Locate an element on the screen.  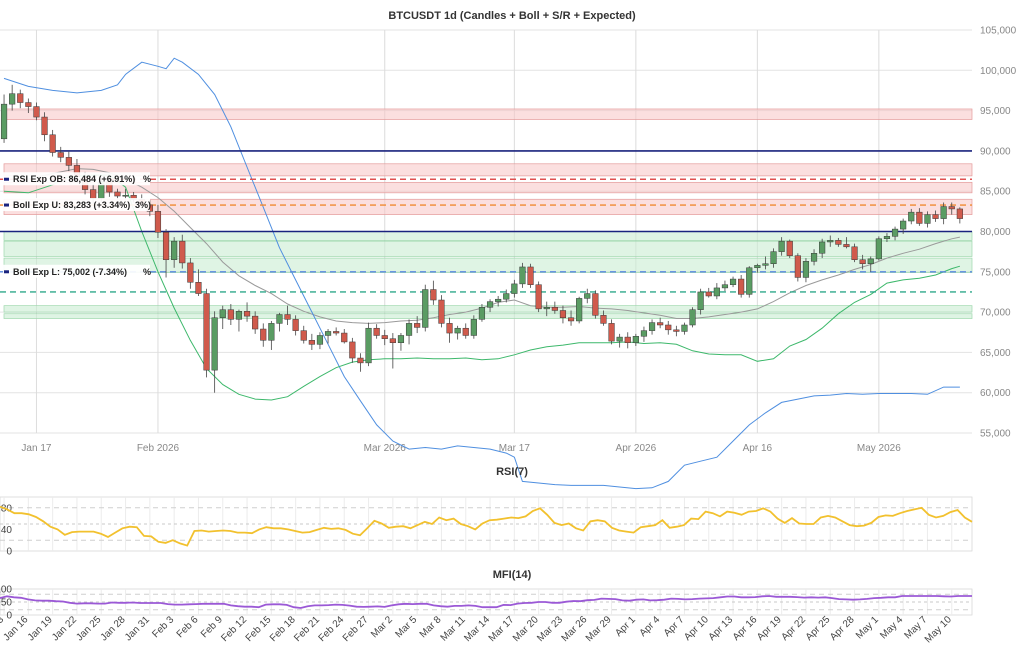
date-tick-label: Feb 27 is located at coordinates (356, 629).